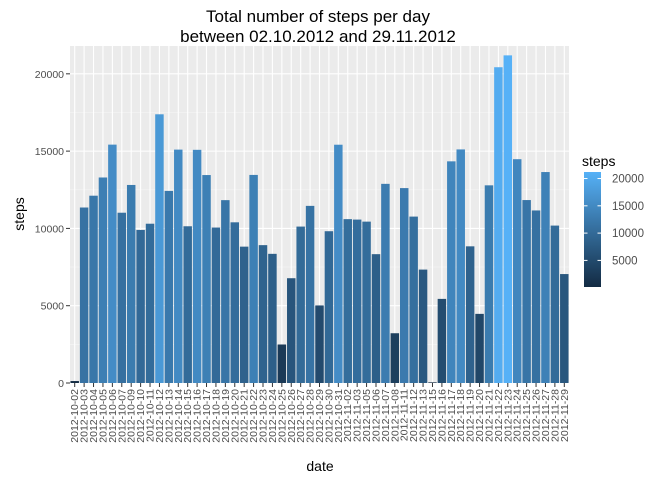  What do you see at coordinates (471, 415) in the screenshot?
I see `x-tick-label: 2012-11-19` at bounding box center [471, 415].